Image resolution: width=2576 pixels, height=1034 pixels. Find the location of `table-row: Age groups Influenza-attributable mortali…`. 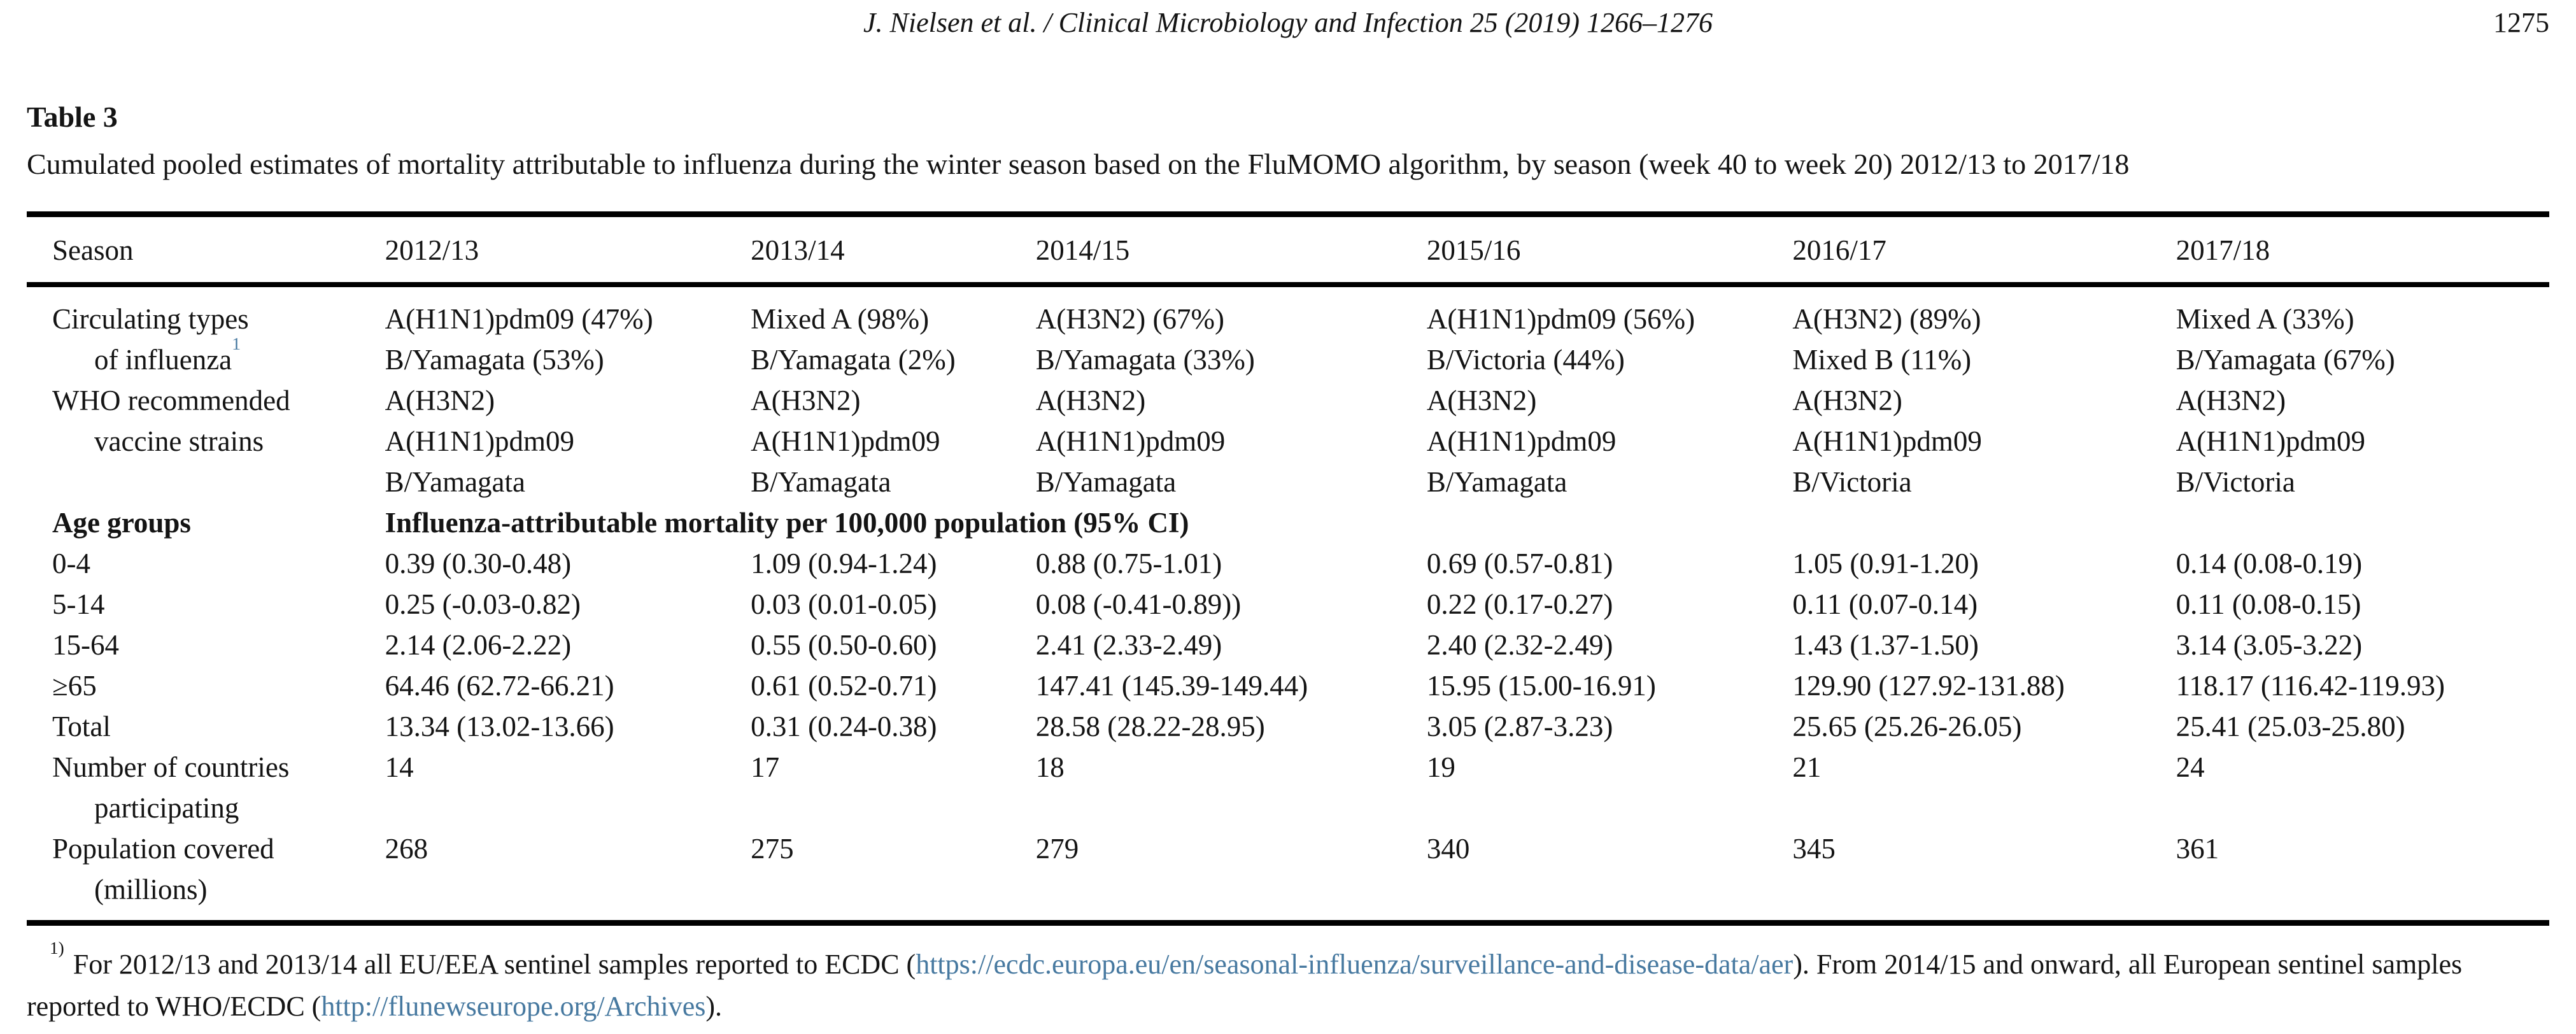

table-row: Age groups Influenza-attributable mortali… is located at coordinates (1288, 522).